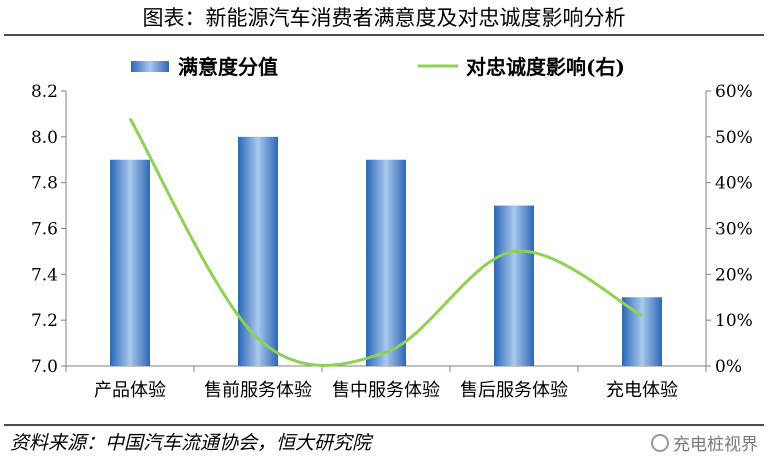 The width and height of the screenshot is (768, 462). What do you see at coordinates (514, 390) in the screenshot?
I see `category-label: 售后服务体验` at bounding box center [514, 390].